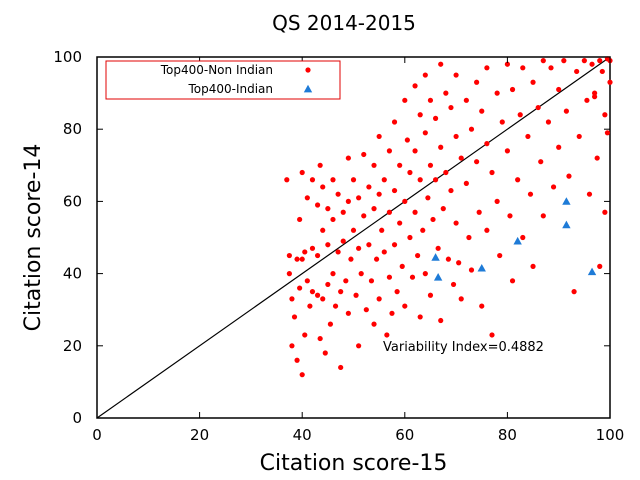 This screenshot has height=480, width=640. I want to click on legend: Top400-Non Indian Top400-Indian, so click(223, 80).